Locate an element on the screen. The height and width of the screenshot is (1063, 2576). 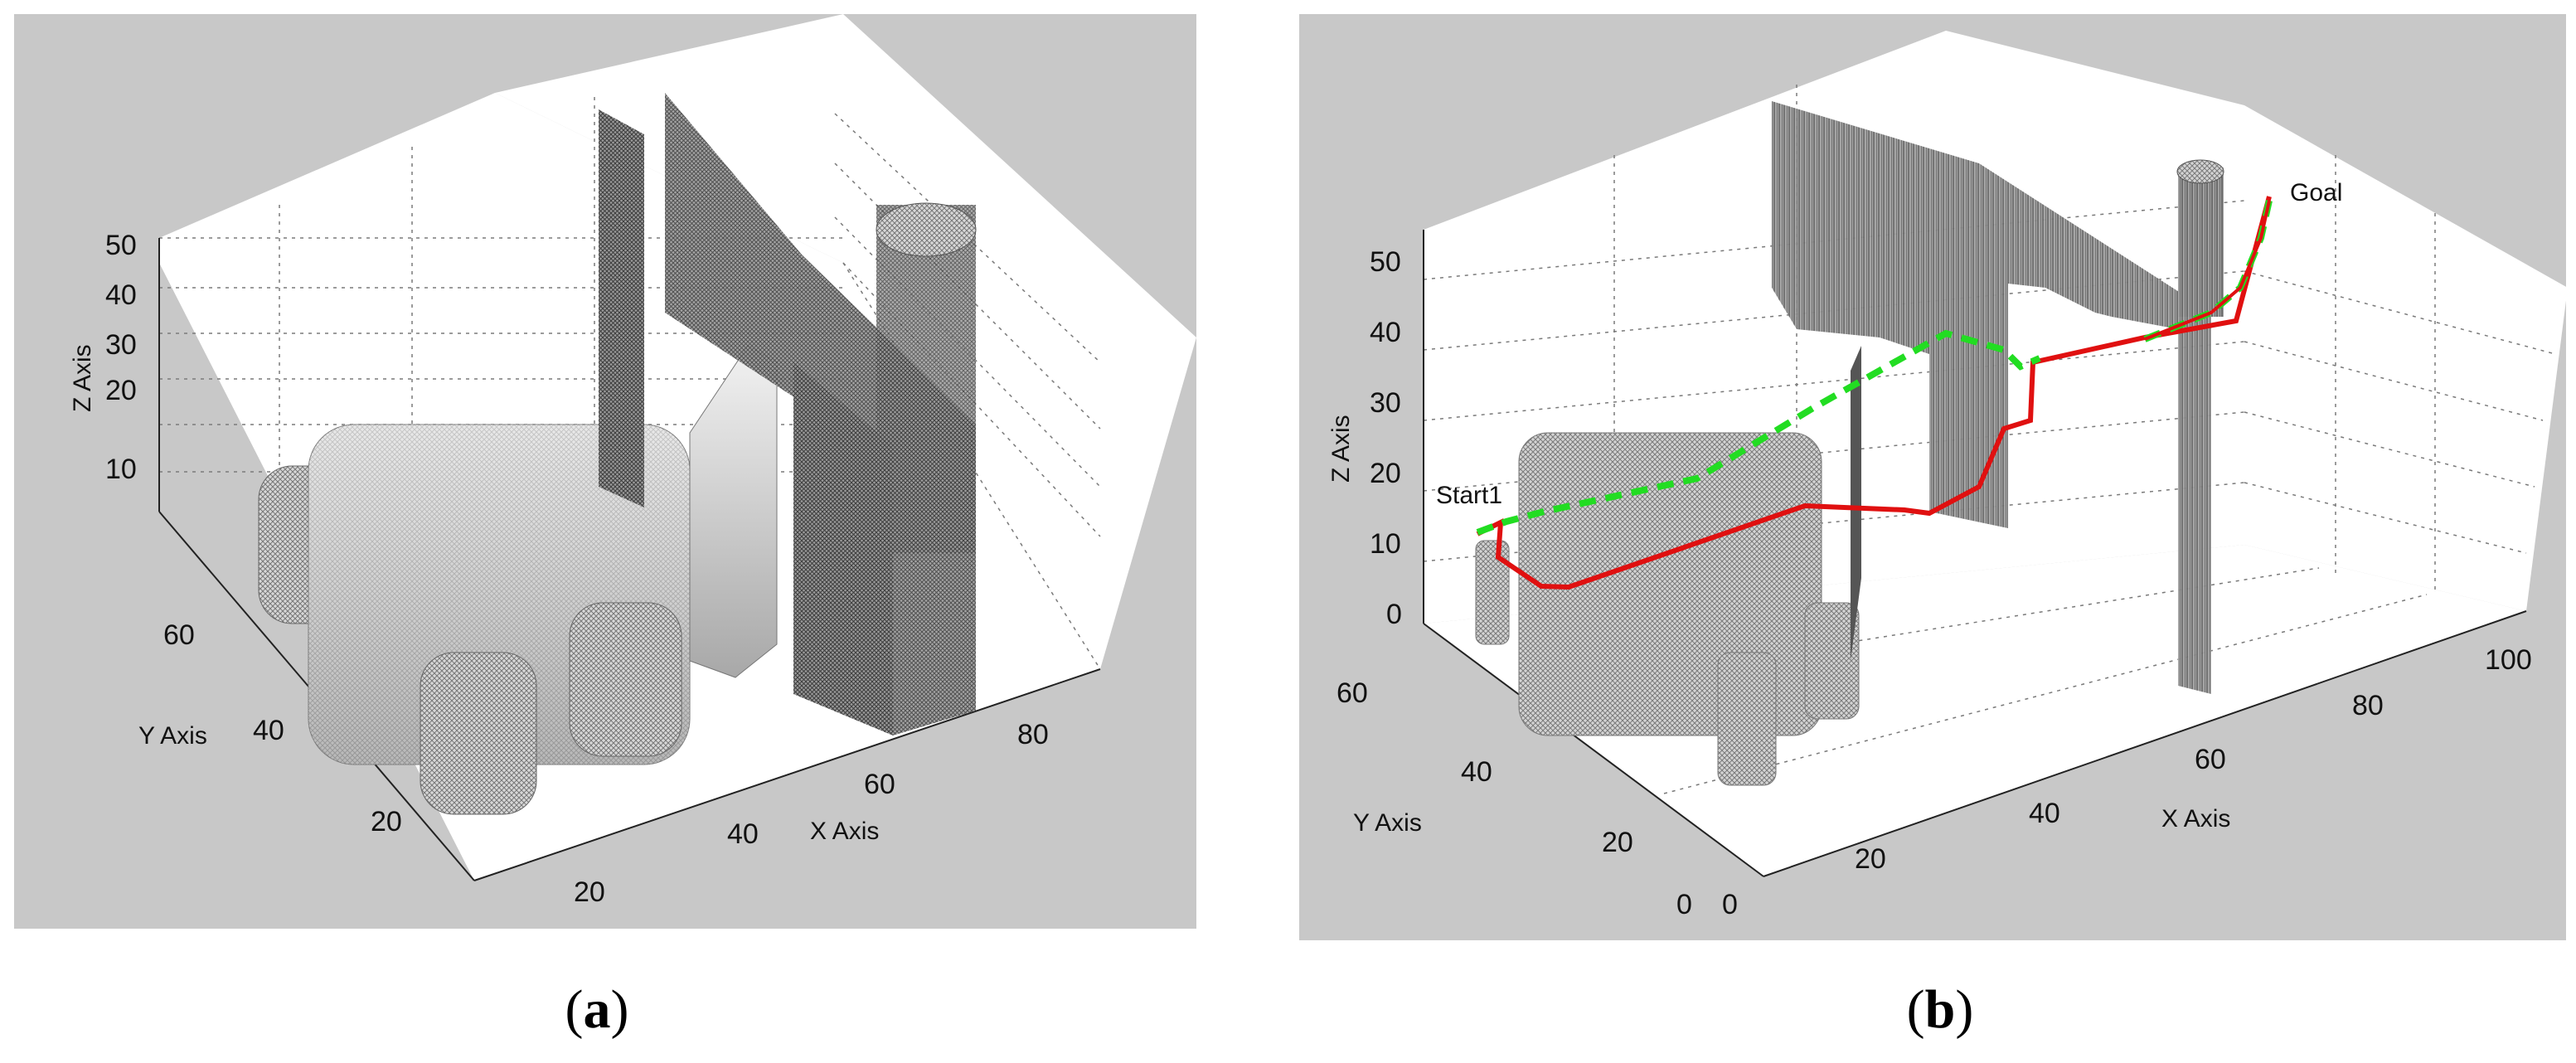
obstacle-door-wall is located at coordinates (1991, 397).